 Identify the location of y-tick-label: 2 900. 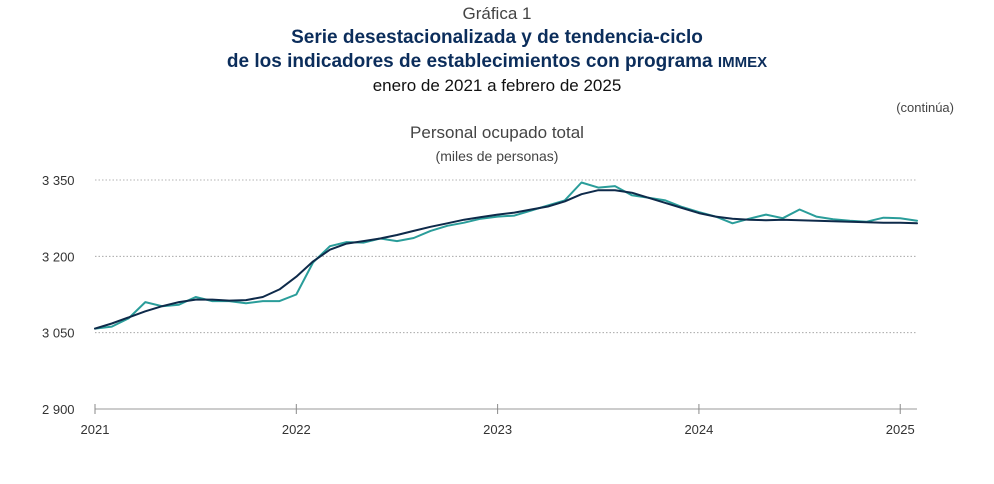
(58, 409).